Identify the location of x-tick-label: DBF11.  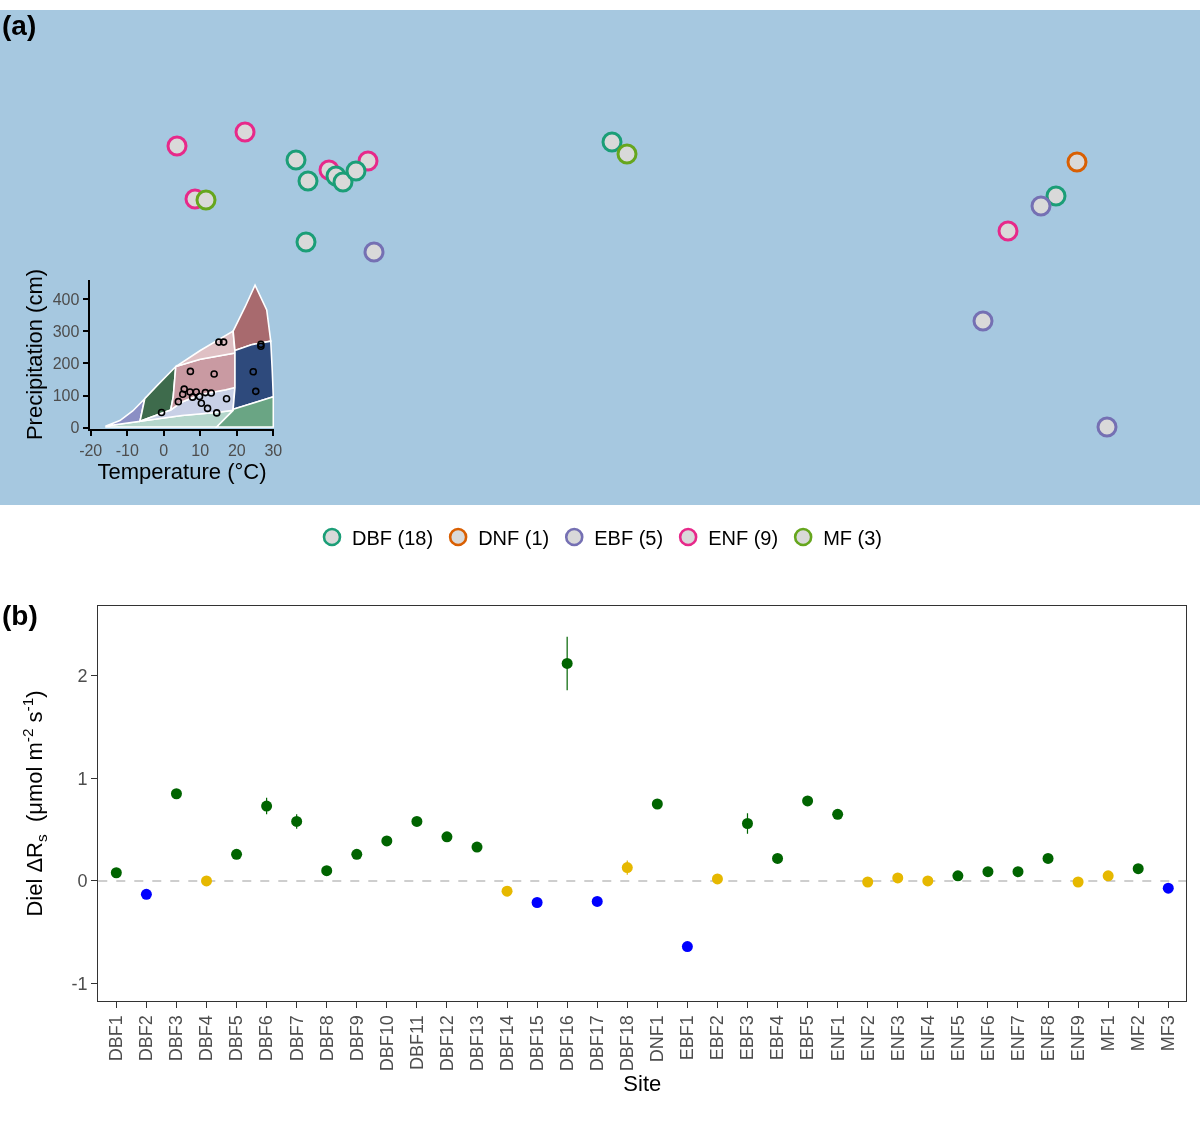
(416, 1043).